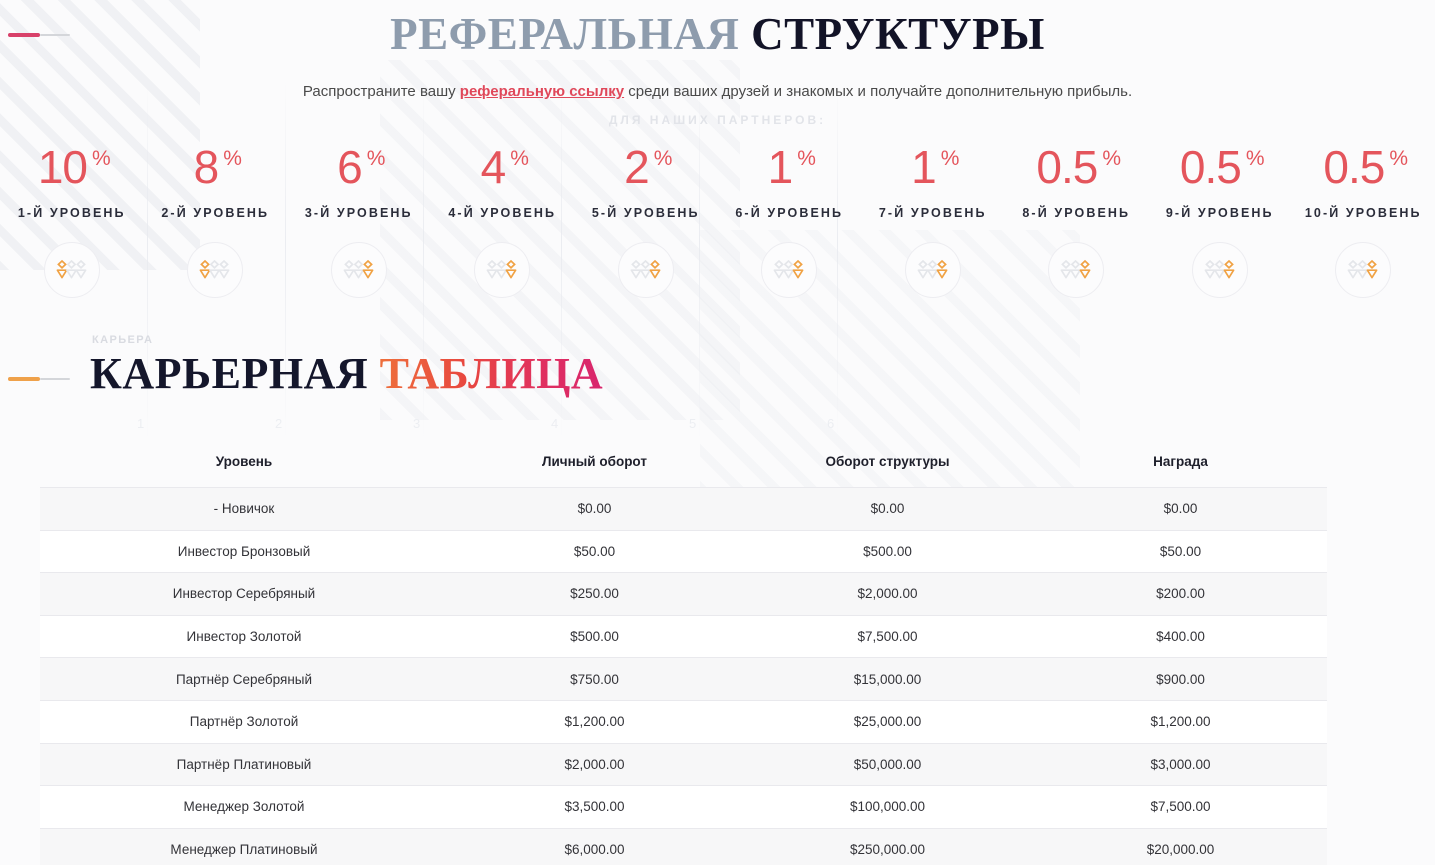 The width and height of the screenshot is (1435, 865). I want to click on page-title: РЕФЕРАЛЬНАЯ СТРУКТУРЫ, so click(717, 34).